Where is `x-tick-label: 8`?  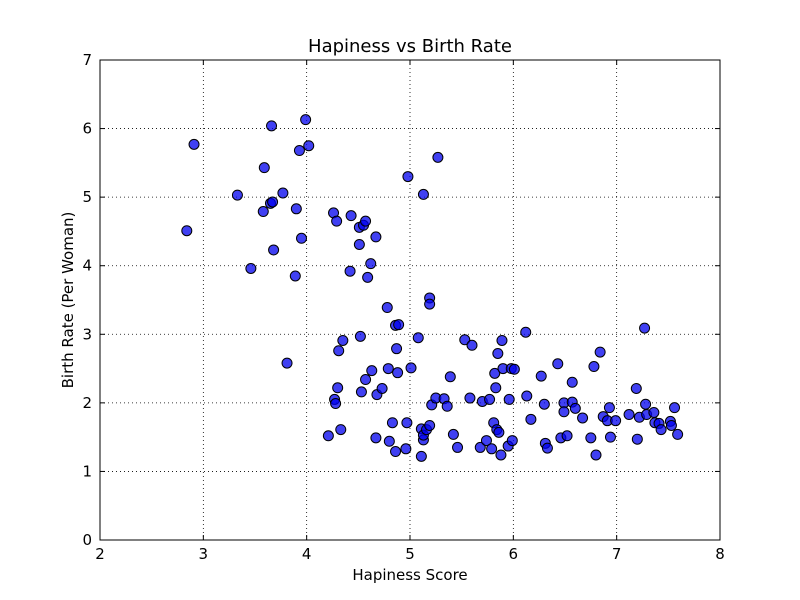 x-tick-label: 8 is located at coordinates (720, 554).